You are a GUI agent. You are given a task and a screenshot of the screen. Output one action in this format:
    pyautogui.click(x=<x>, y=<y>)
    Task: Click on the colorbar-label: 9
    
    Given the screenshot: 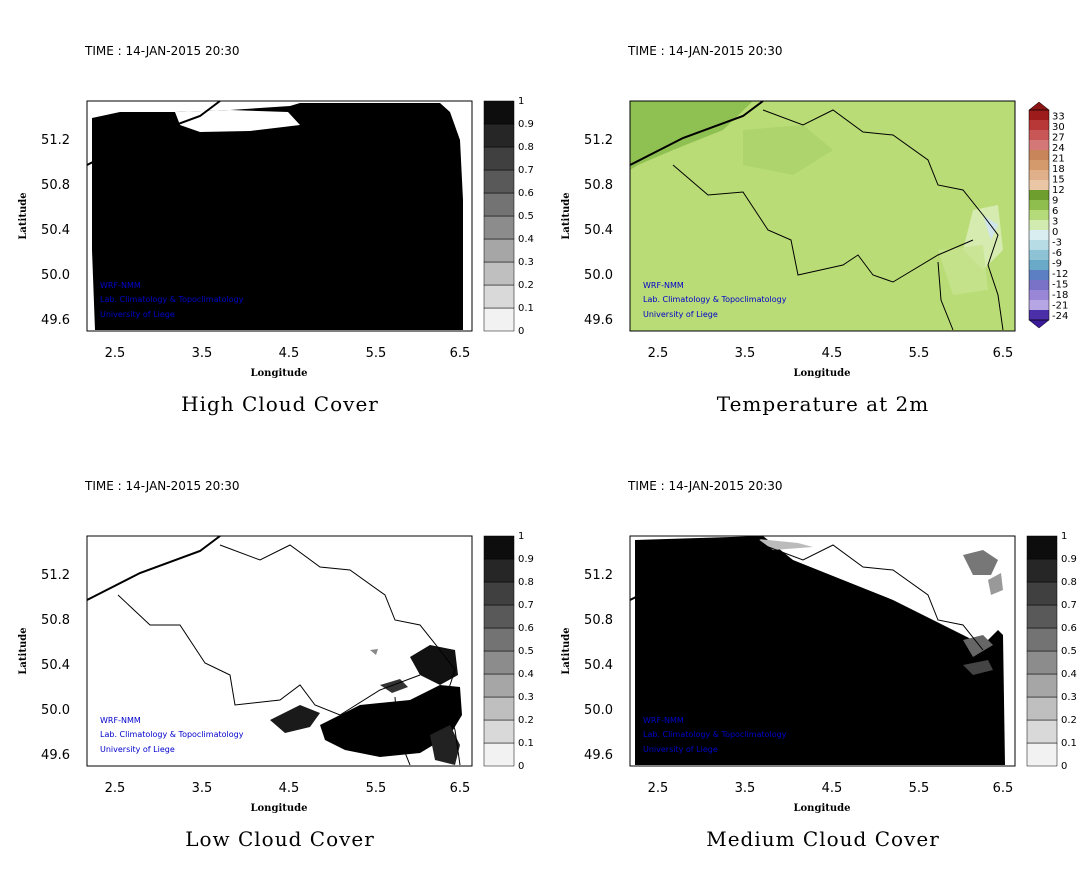 What is the action you would take?
    pyautogui.click(x=1055, y=200)
    